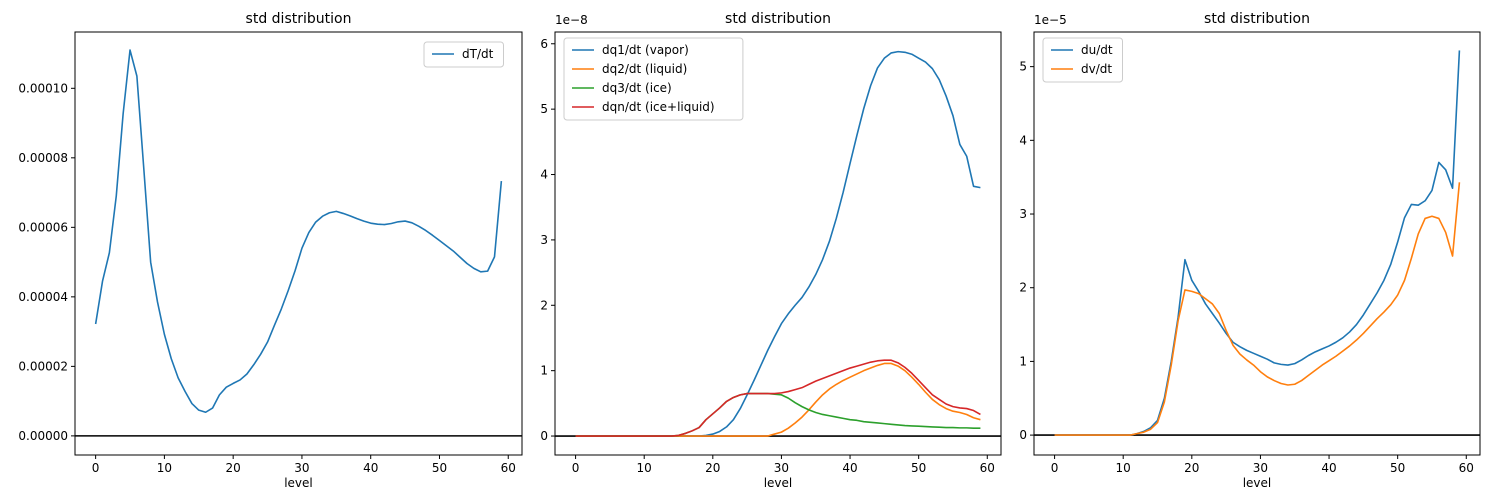  I want to click on legend-label: dq1/dt (vapor), so click(645, 50).